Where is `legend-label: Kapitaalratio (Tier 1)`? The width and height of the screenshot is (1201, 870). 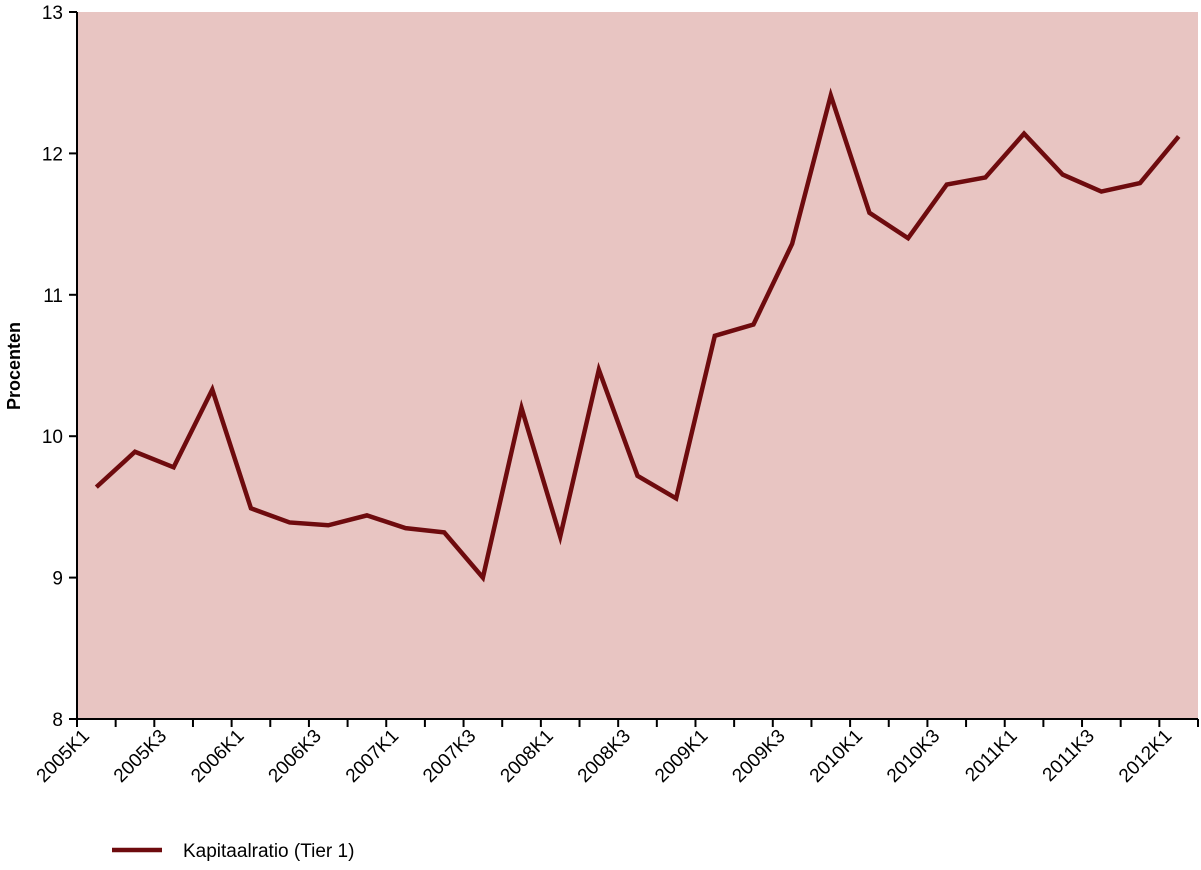 legend-label: Kapitaalratio (Tier 1) is located at coordinates (268, 851).